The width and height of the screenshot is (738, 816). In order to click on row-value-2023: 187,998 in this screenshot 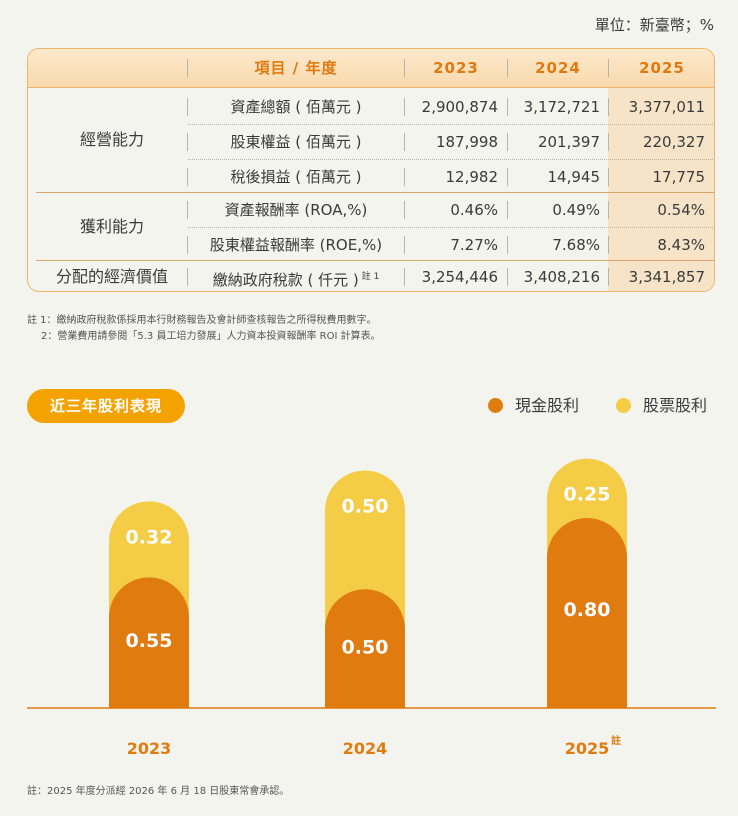, I will do `click(466, 142)`.